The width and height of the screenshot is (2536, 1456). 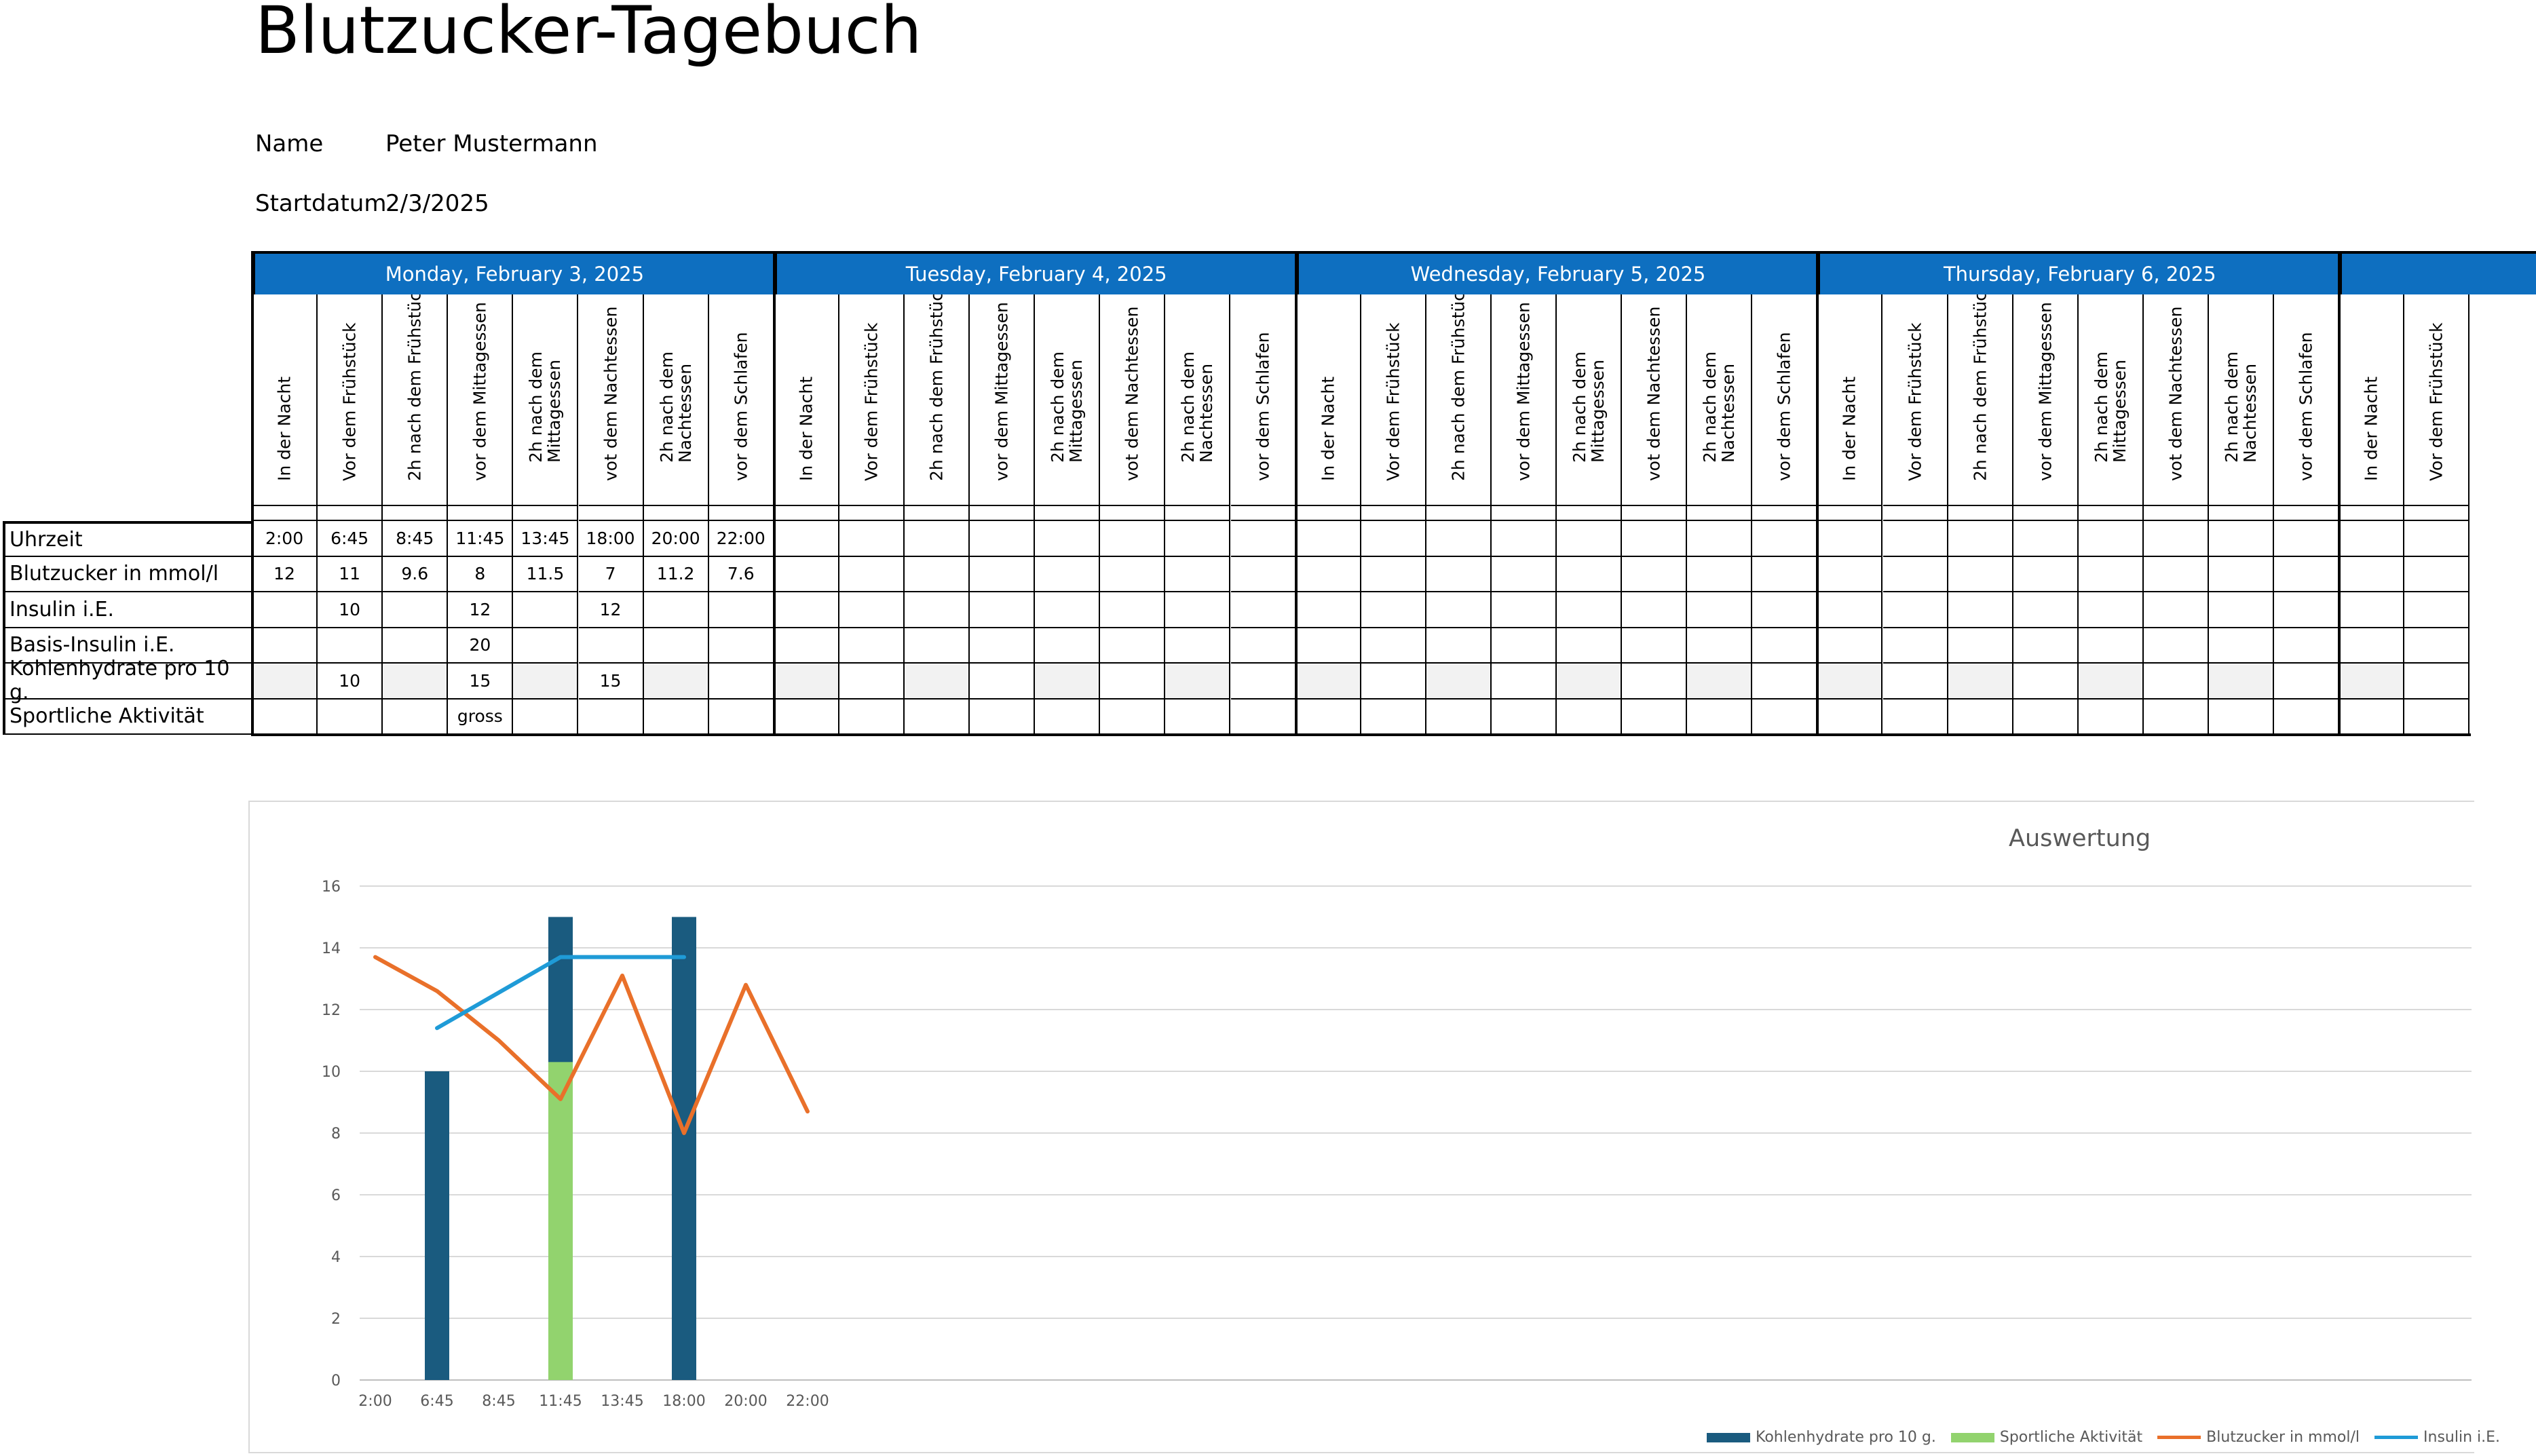 What do you see at coordinates (611, 539) in the screenshot?
I see `table-cell: 18:00` at bounding box center [611, 539].